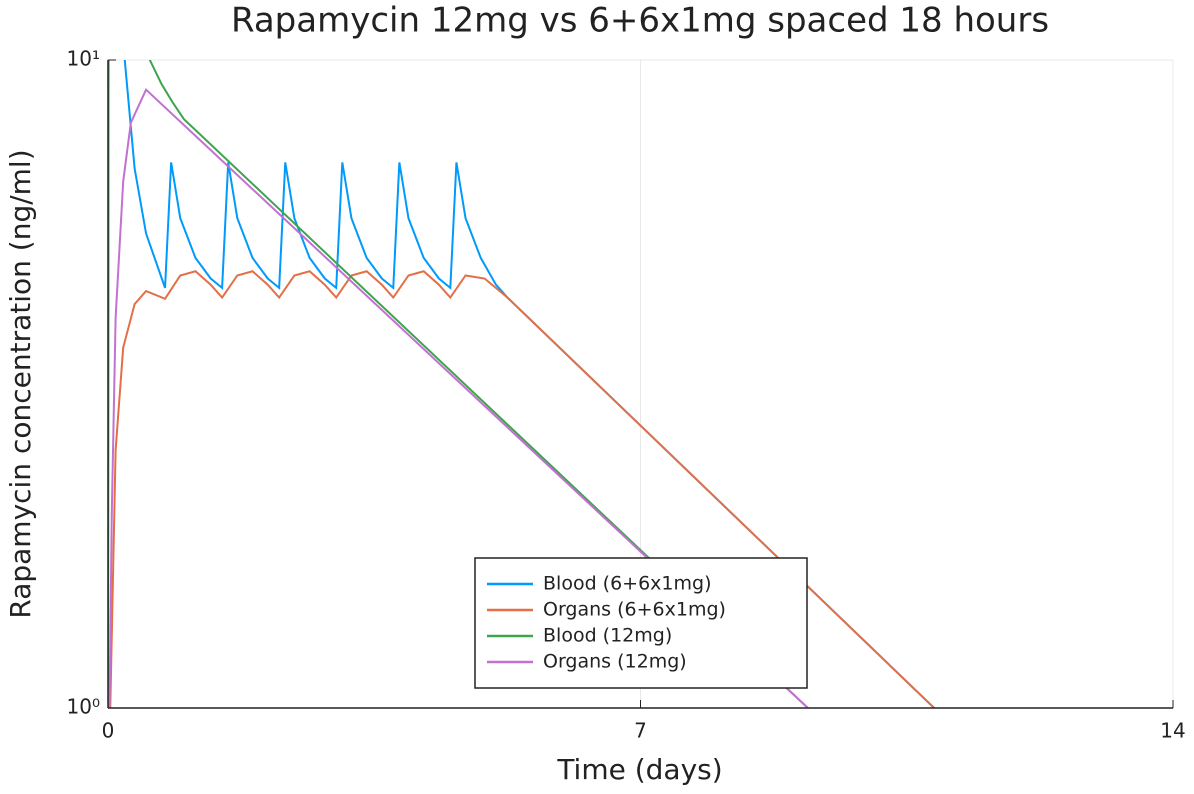  I want to click on legend-label: Blood (6+6x1mg), so click(627, 584).